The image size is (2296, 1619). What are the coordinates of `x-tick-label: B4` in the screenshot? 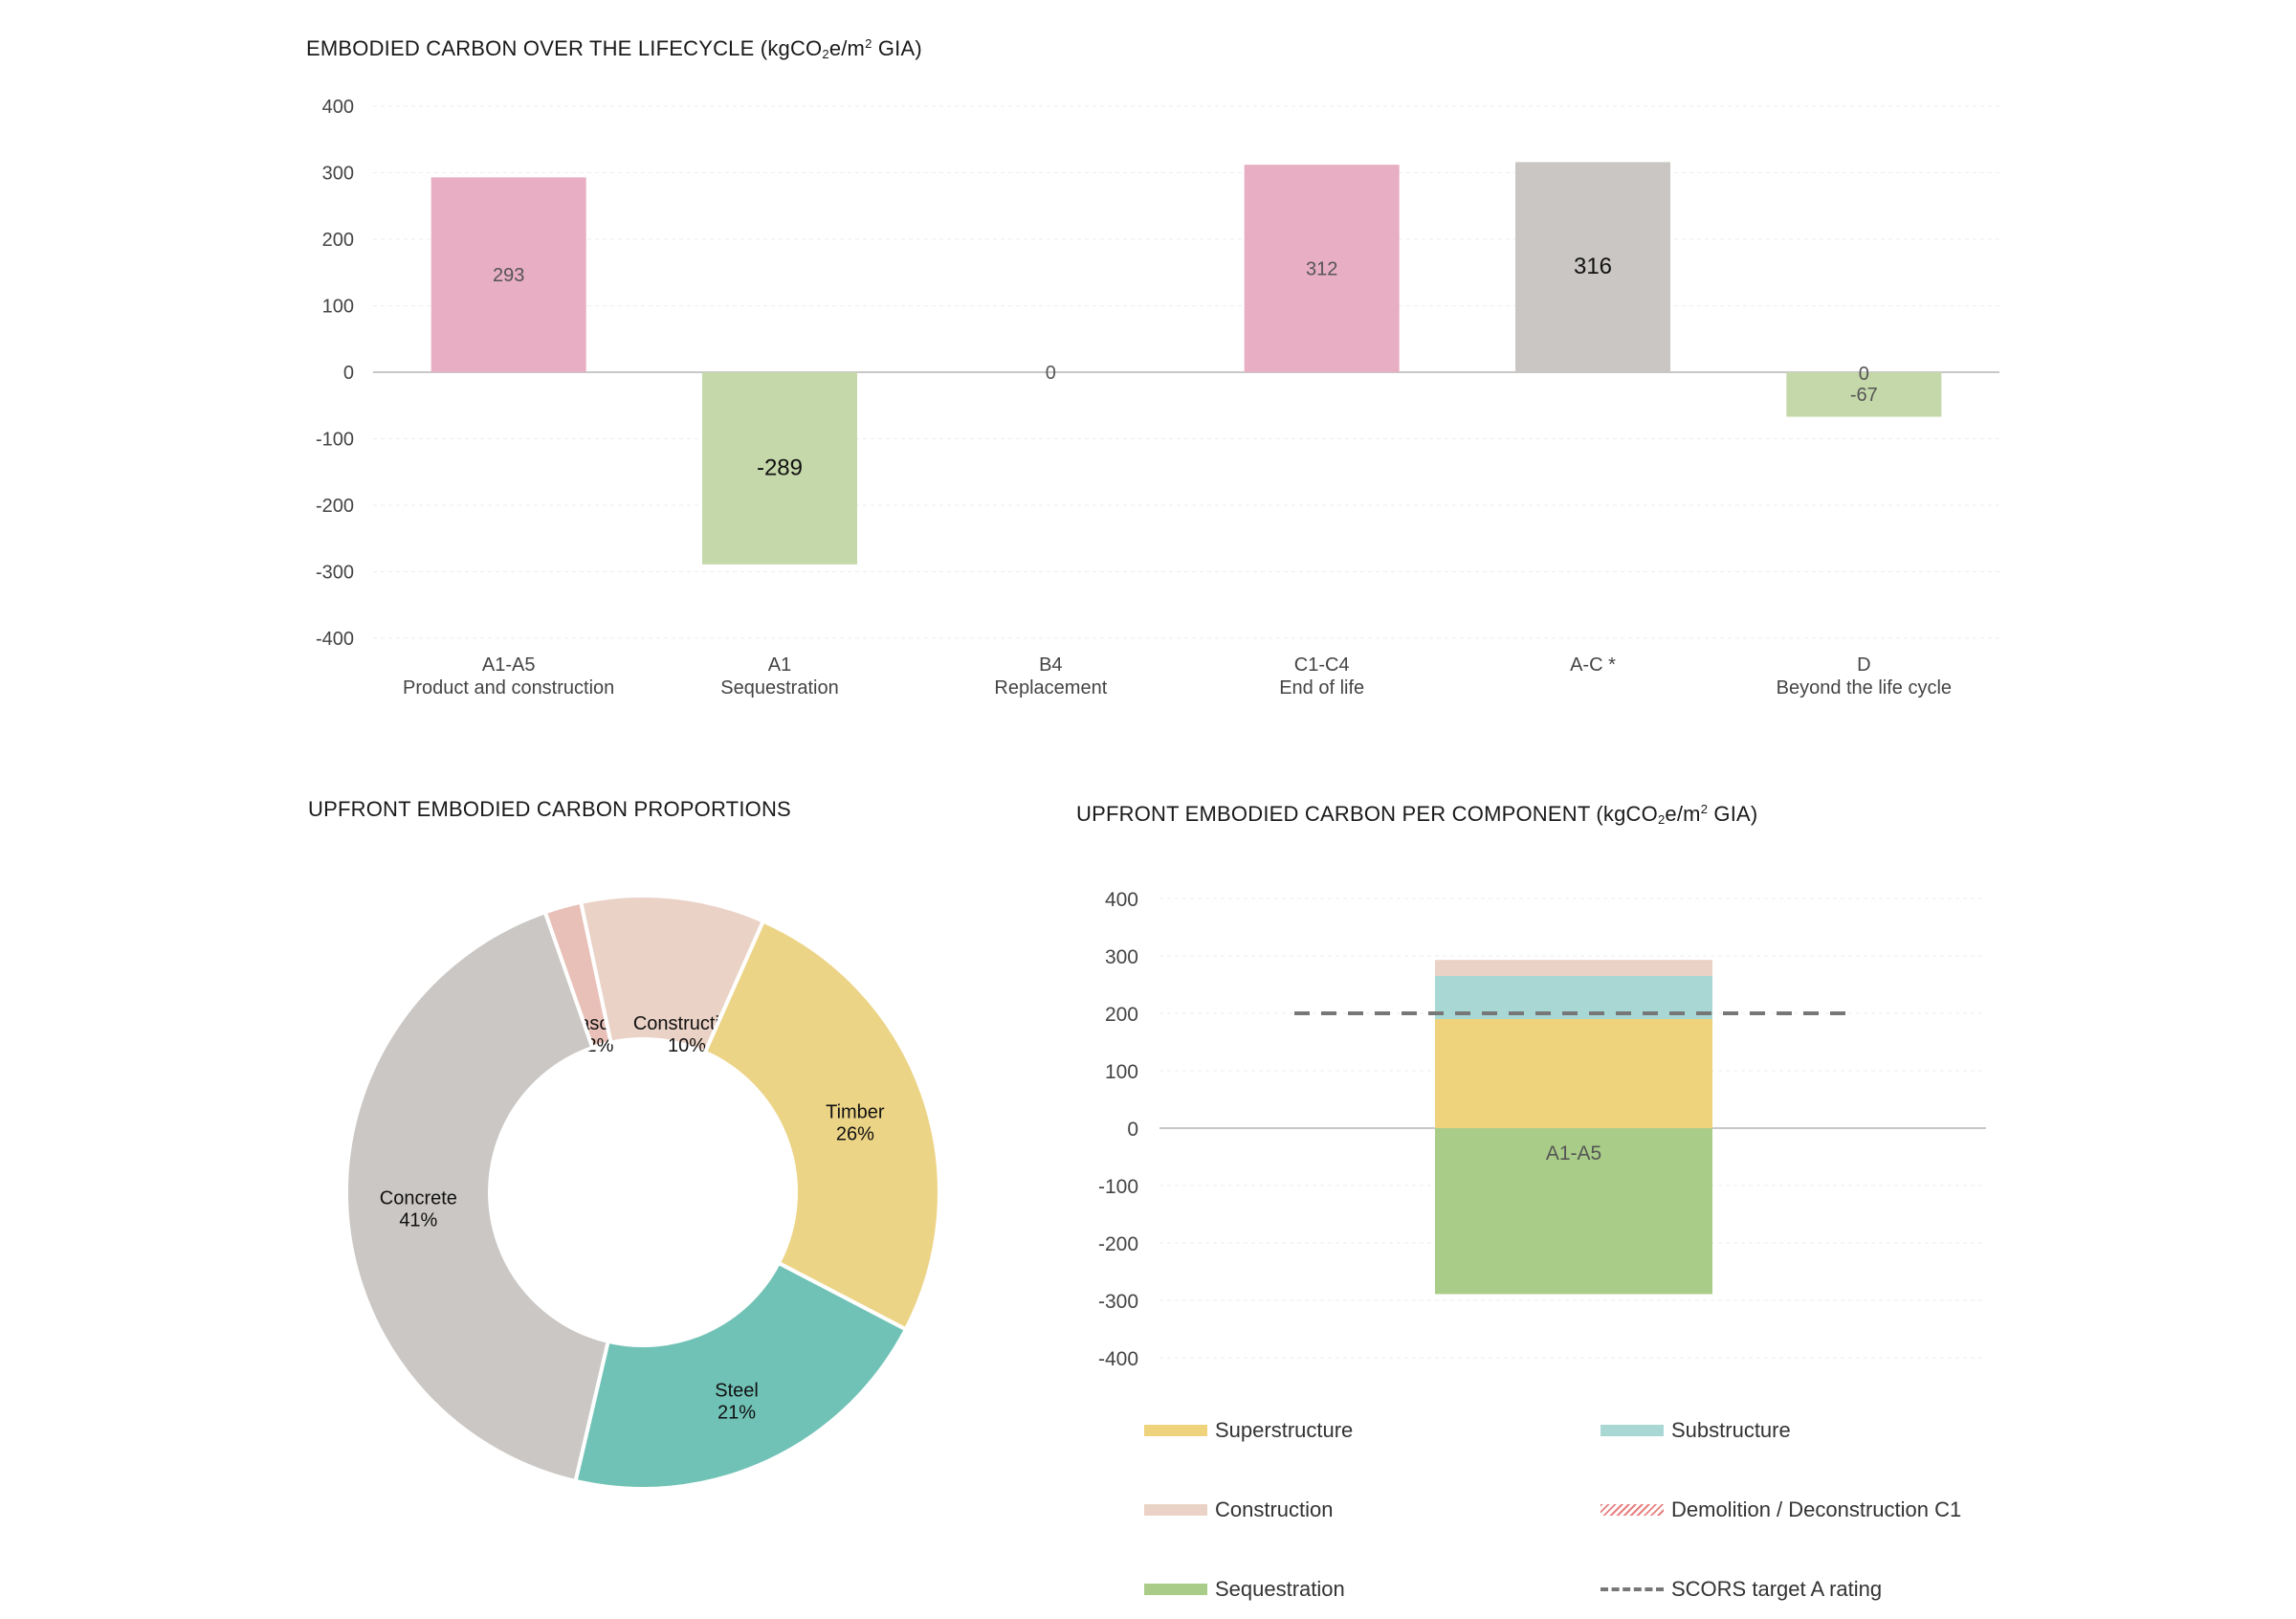 It's located at (1050, 665).